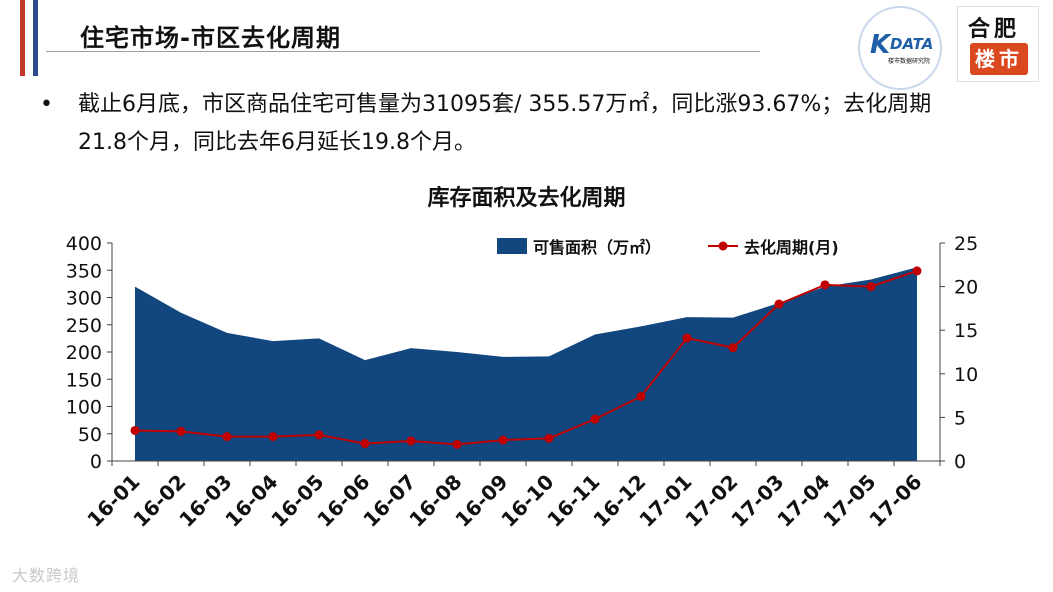 The width and height of the screenshot is (1053, 592). Describe the element at coordinates (791, 247) in the screenshot. I see `legend-label-line: 去化周期(月)` at that location.